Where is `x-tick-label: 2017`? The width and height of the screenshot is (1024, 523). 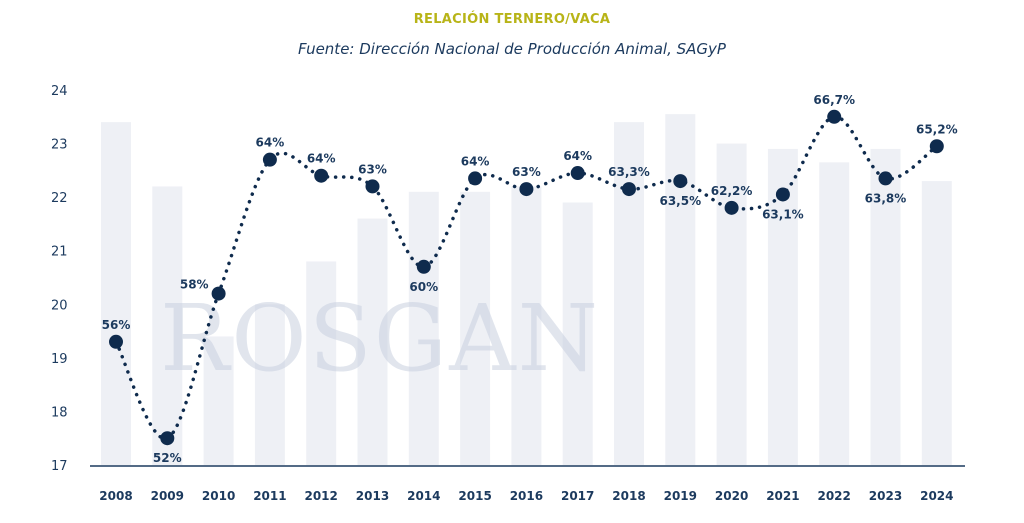 x-tick-label: 2017 is located at coordinates (577, 496).